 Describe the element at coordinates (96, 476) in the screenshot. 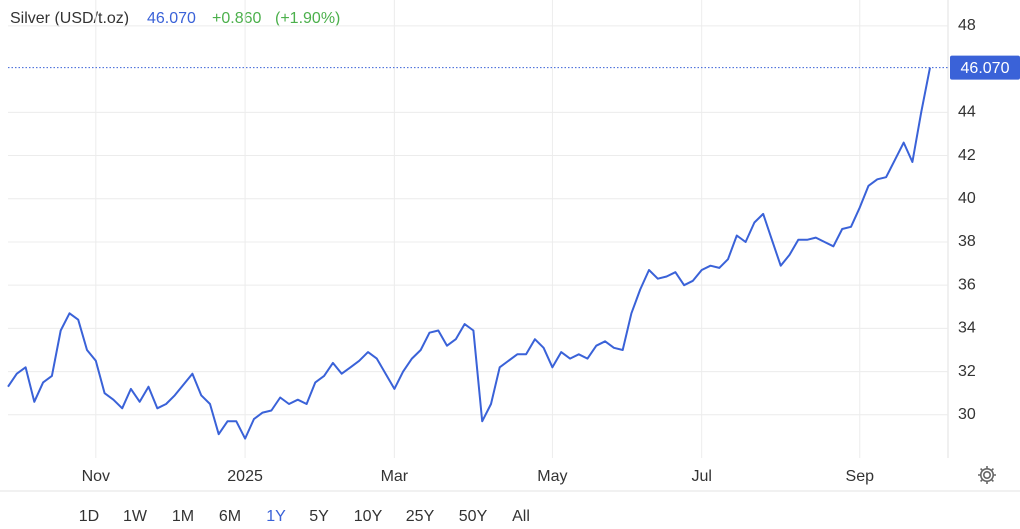

I see `x-tick-label: Nov` at that location.